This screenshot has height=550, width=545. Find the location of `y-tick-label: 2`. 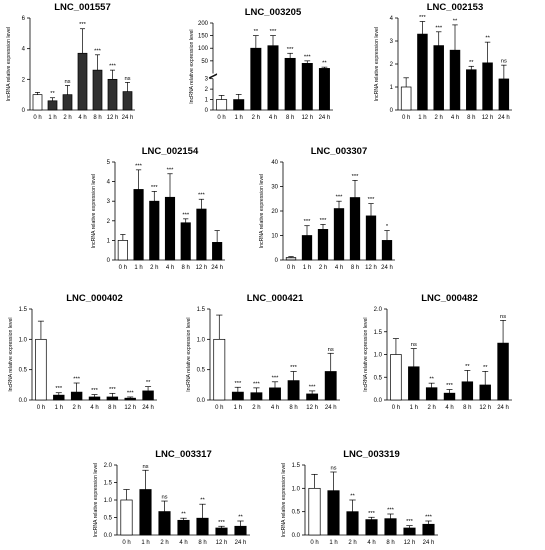

y-tick-label: 2 is located at coordinates (207, 90).